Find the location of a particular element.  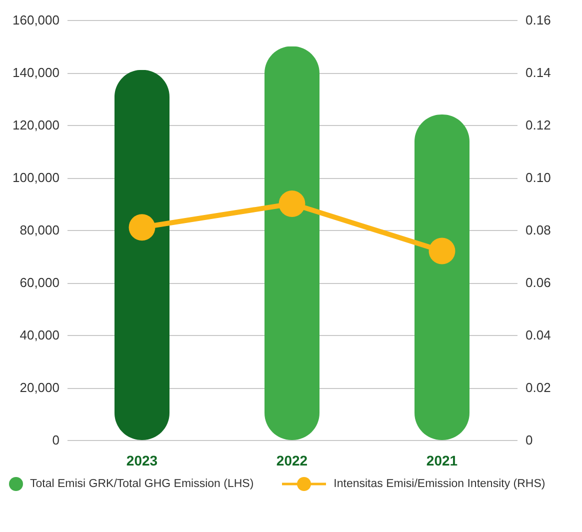

y2-tick-label: 0.14 is located at coordinates (538, 72).